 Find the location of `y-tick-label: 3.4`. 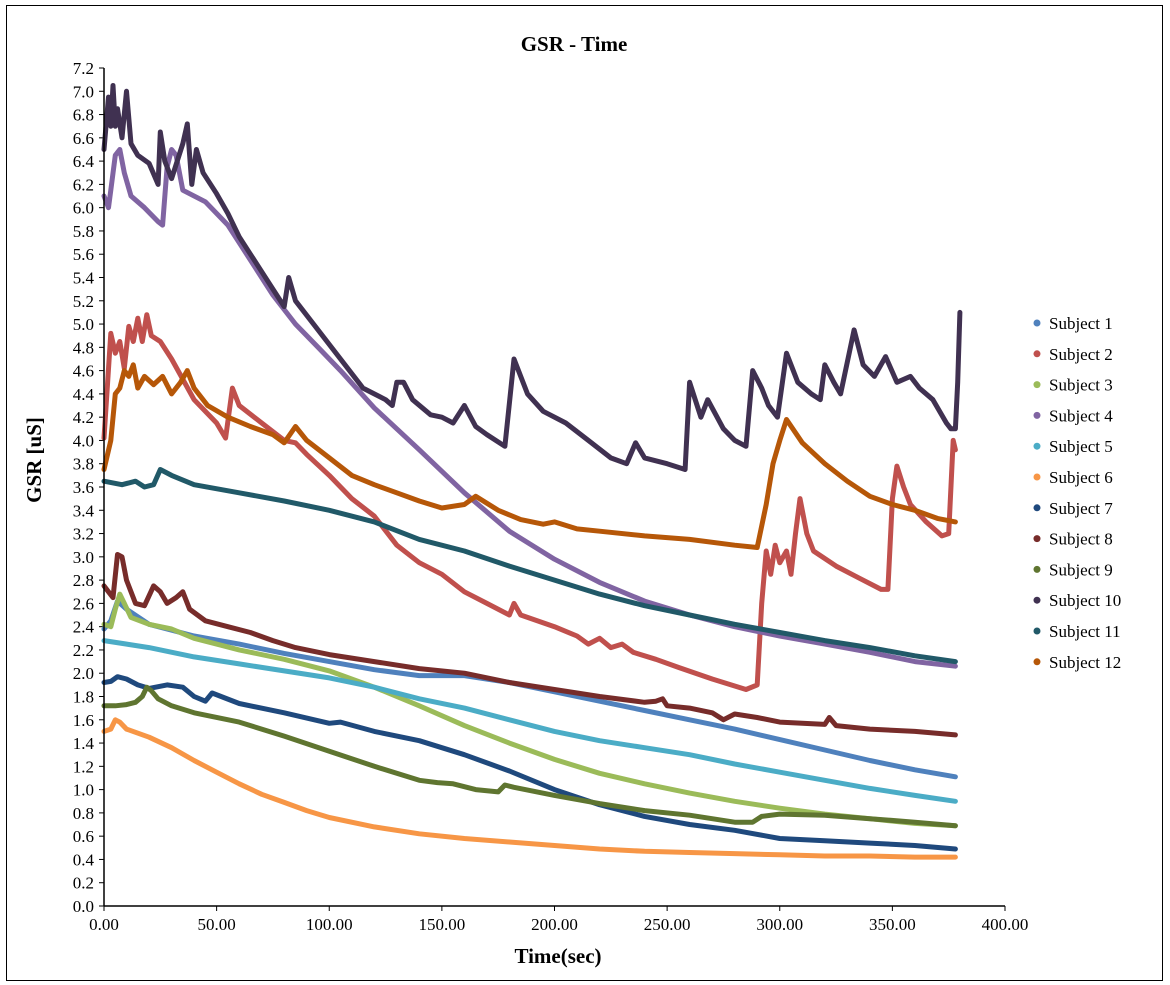

y-tick-label: 3.4 is located at coordinates (84, 510).